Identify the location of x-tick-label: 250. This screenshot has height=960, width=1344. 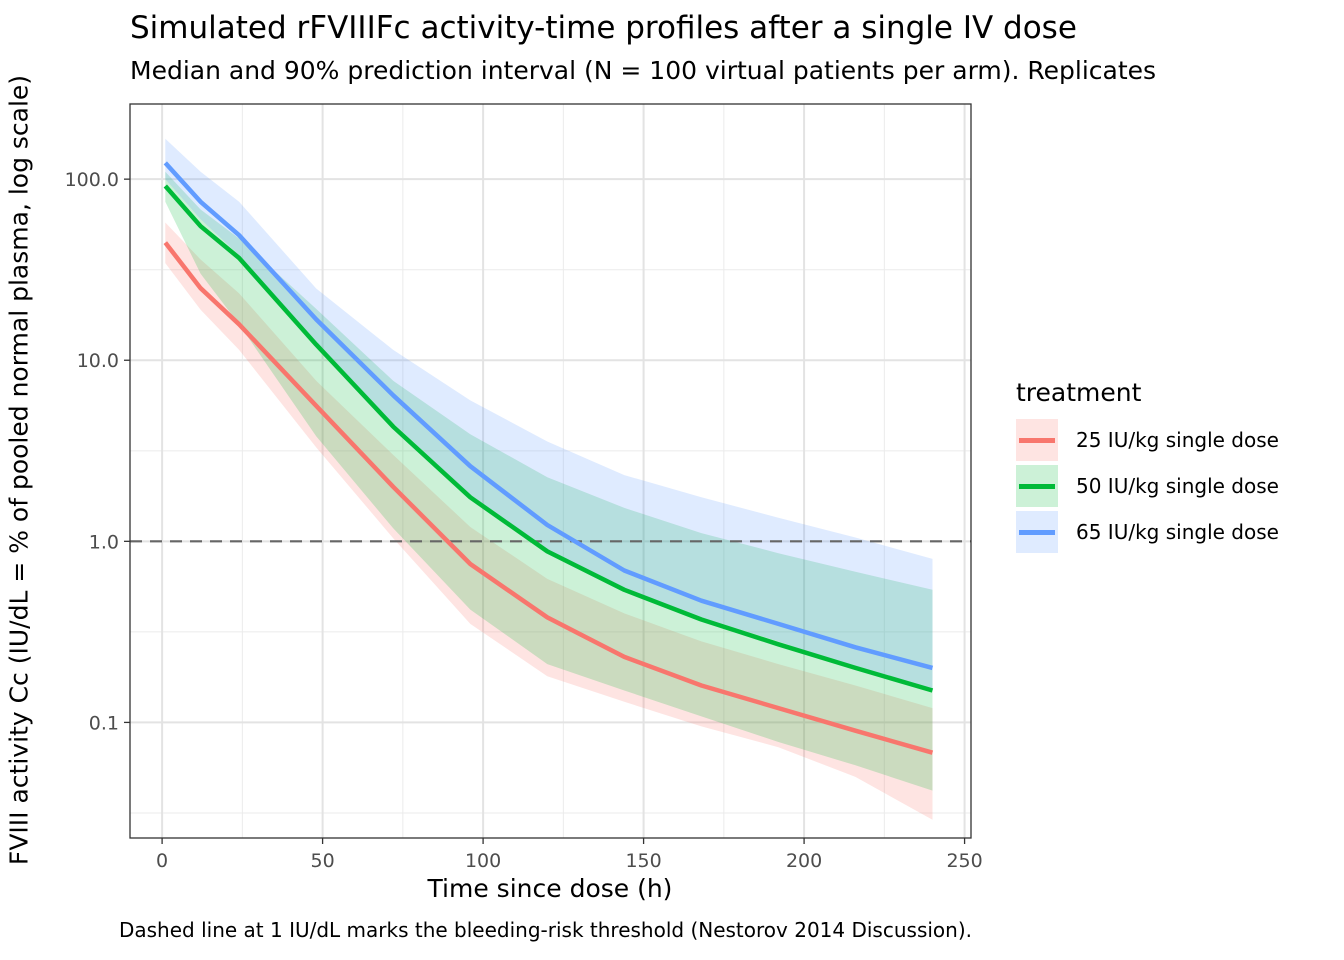
(964, 861).